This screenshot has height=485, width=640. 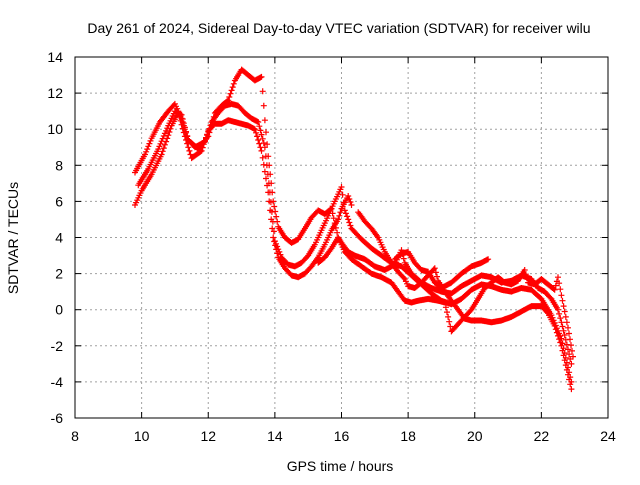 What do you see at coordinates (208, 436) in the screenshot?
I see `x-tick-label: 12` at bounding box center [208, 436].